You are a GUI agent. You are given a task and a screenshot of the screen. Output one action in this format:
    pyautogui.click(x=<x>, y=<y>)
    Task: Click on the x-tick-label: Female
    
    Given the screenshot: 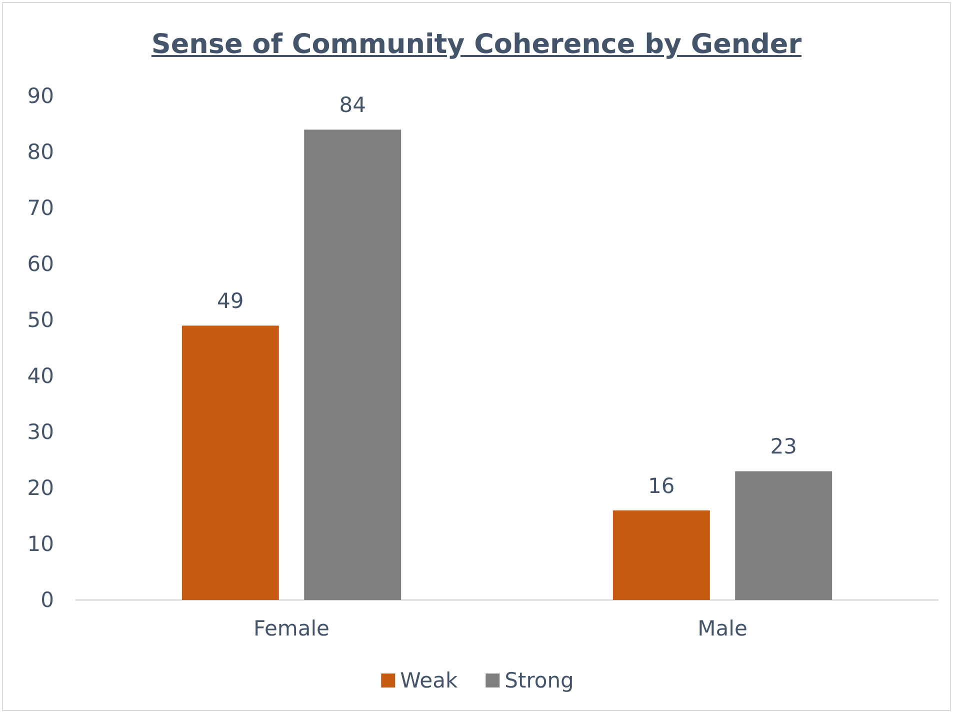 What is the action you would take?
    pyautogui.click(x=292, y=628)
    